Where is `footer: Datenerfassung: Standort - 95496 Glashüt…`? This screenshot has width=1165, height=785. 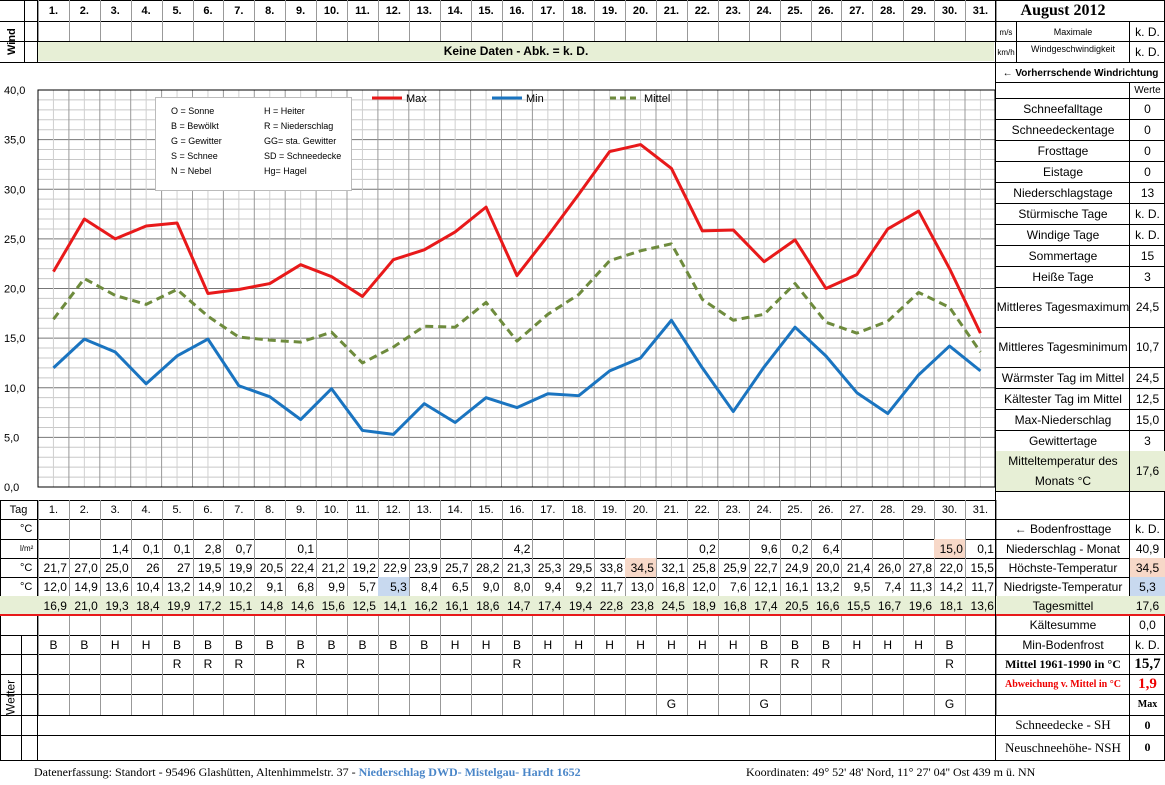
footer: Datenerfassung: Standort - 95496 Glashüt… is located at coordinates (582, 772).